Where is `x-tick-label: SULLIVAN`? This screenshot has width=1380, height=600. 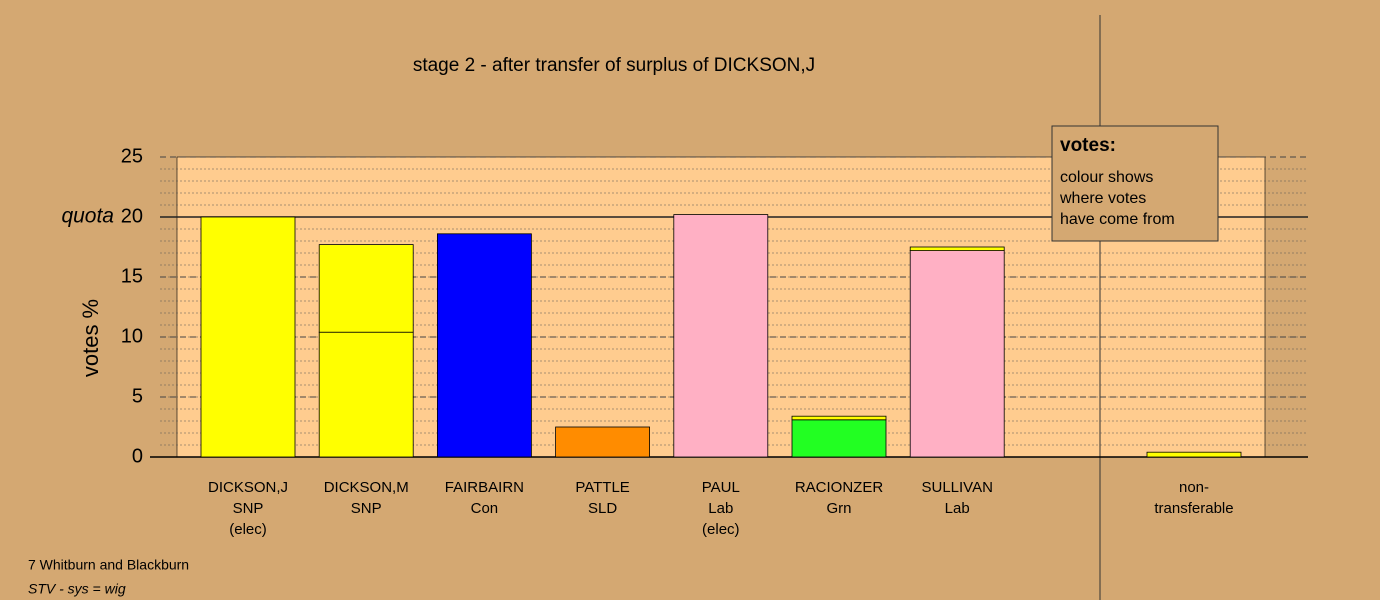
x-tick-label: SULLIVAN is located at coordinates (956, 487).